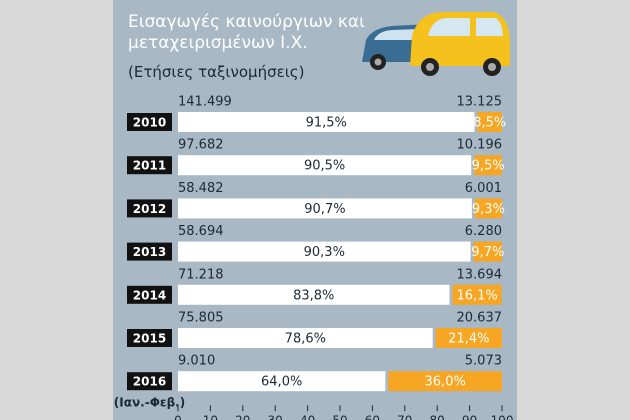 The width and height of the screenshot is (630, 420). I want to click on y-tick-label: 2011, so click(149, 166).